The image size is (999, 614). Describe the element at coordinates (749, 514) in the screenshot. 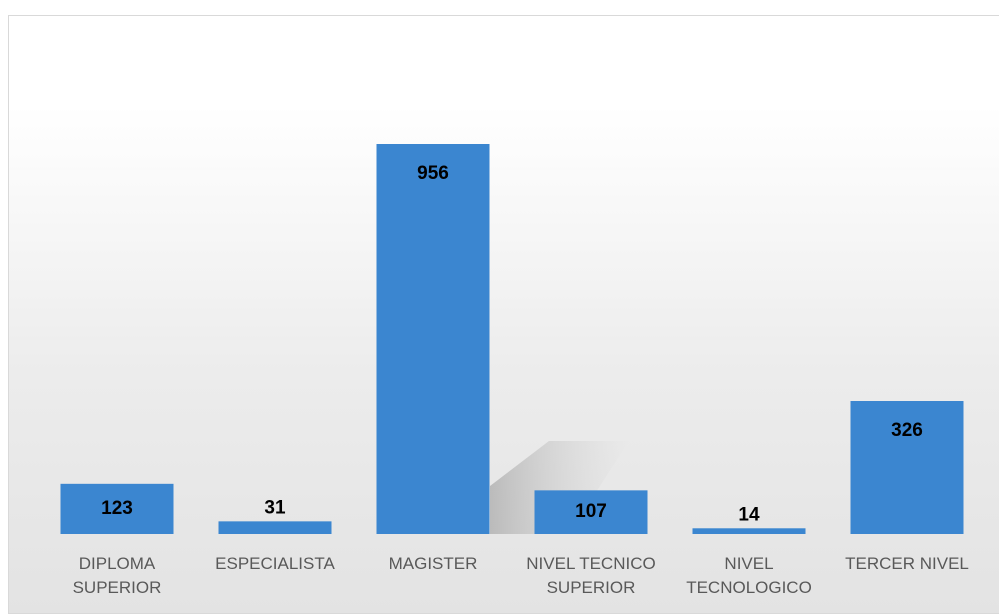

I see `value-label: 14` at that location.